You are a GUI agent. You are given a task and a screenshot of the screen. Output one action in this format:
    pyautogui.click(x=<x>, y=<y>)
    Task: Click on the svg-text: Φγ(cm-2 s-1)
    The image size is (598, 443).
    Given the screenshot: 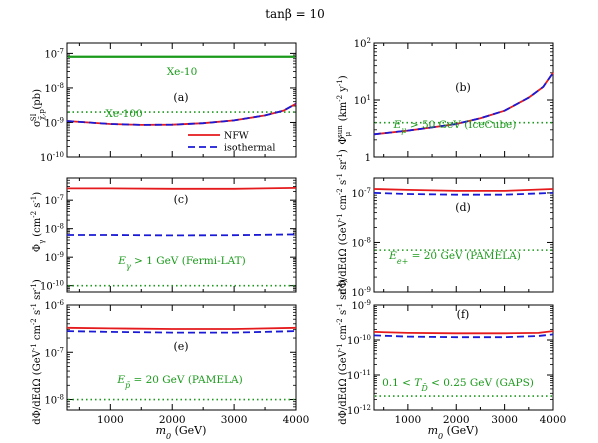 What is the action you would take?
    pyautogui.click(x=38, y=222)
    